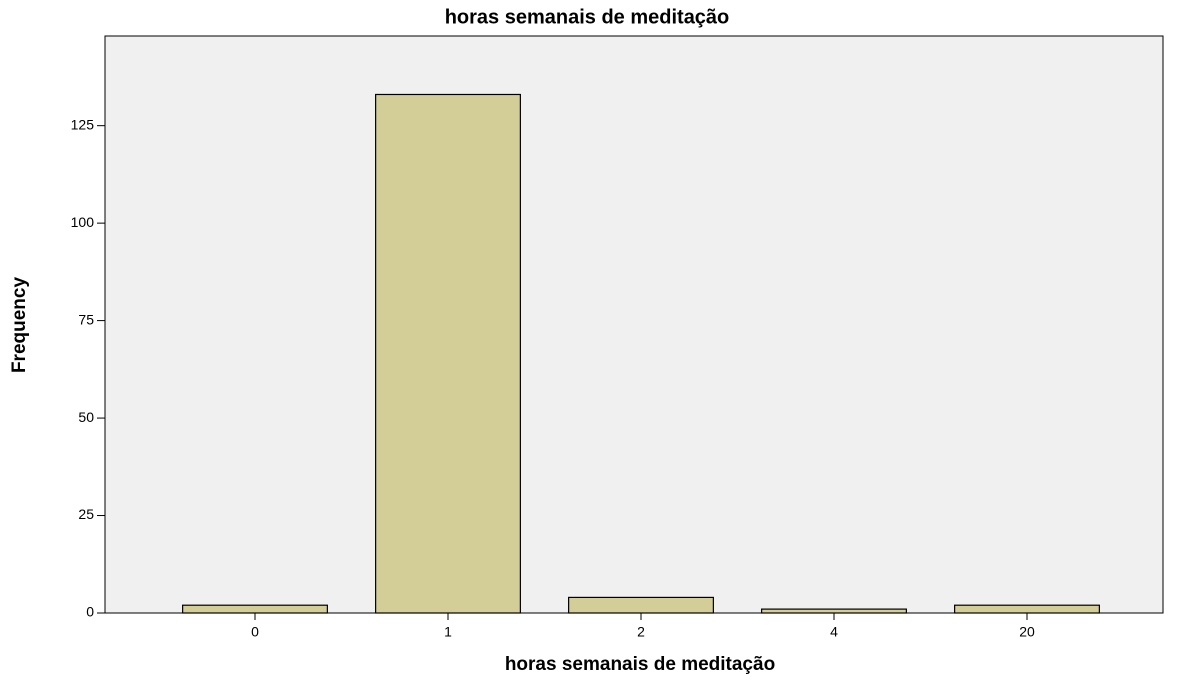 Image resolution: width=1180 pixels, height=682 pixels. Describe the element at coordinates (587, 17) in the screenshot. I see `chart-title: horas semanais de meditação` at that location.